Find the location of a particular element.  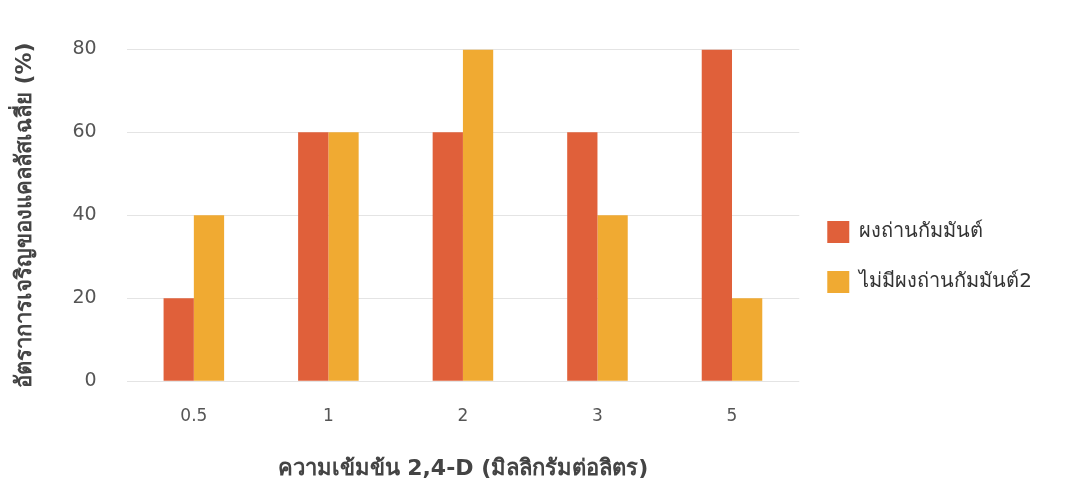

x-tick-label: 2 is located at coordinates (463, 414).